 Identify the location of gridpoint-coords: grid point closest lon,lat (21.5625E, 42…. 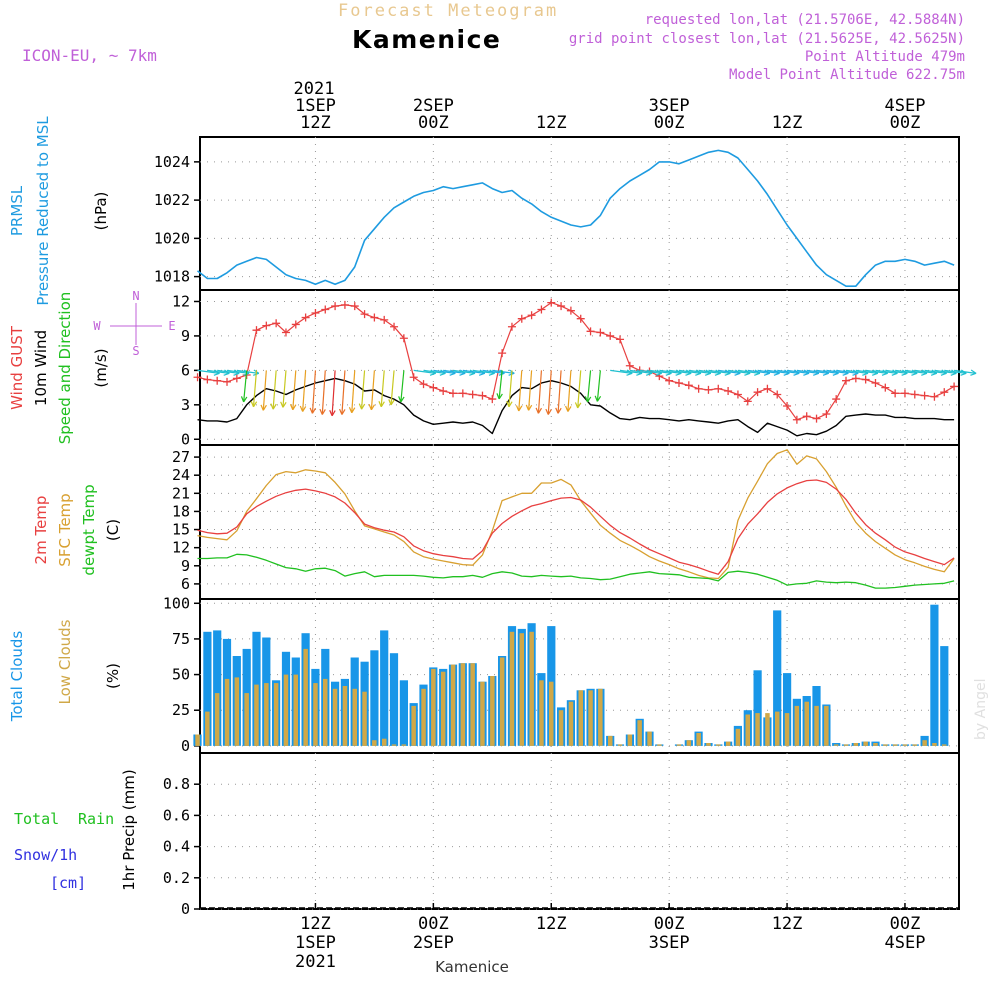
(767, 39).